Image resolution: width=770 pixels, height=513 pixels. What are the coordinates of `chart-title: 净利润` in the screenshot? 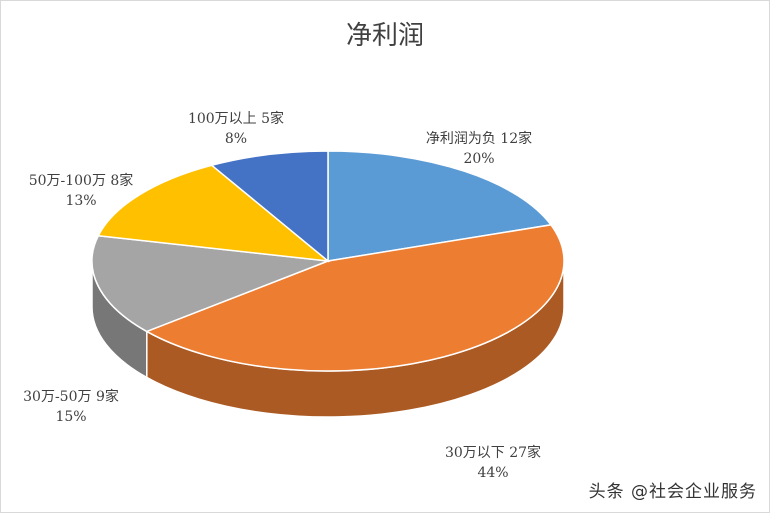 It's located at (384, 36).